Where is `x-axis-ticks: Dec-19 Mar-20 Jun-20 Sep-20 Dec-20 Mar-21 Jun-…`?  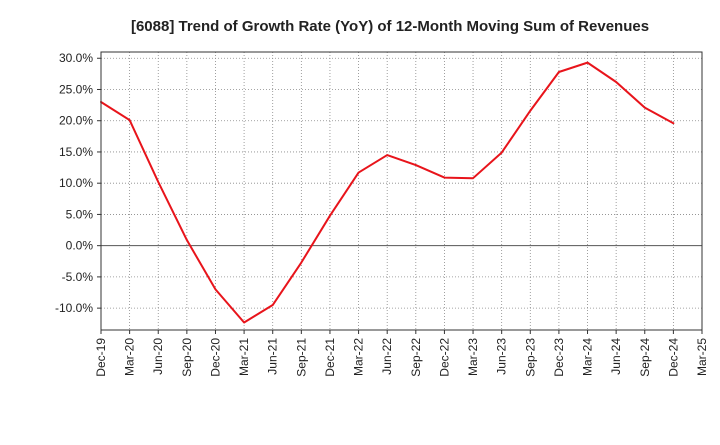 x-axis-ticks: Dec-19 Mar-20 Jun-20 Sep-20 Dec-20 Mar-21 Jun-… is located at coordinates (401, 353).